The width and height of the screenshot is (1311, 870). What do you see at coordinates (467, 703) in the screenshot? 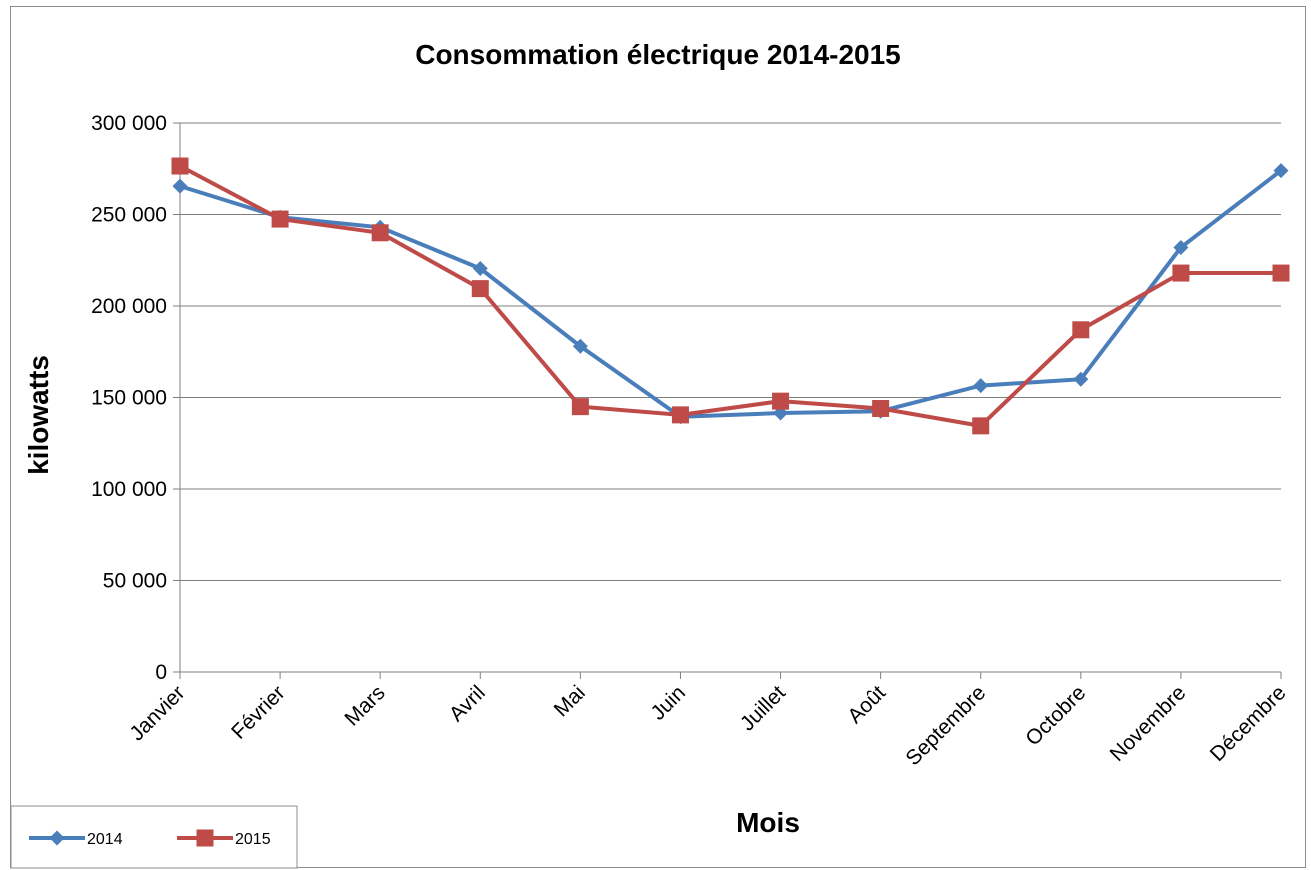
I see `x-tick-label: Avril` at bounding box center [467, 703].